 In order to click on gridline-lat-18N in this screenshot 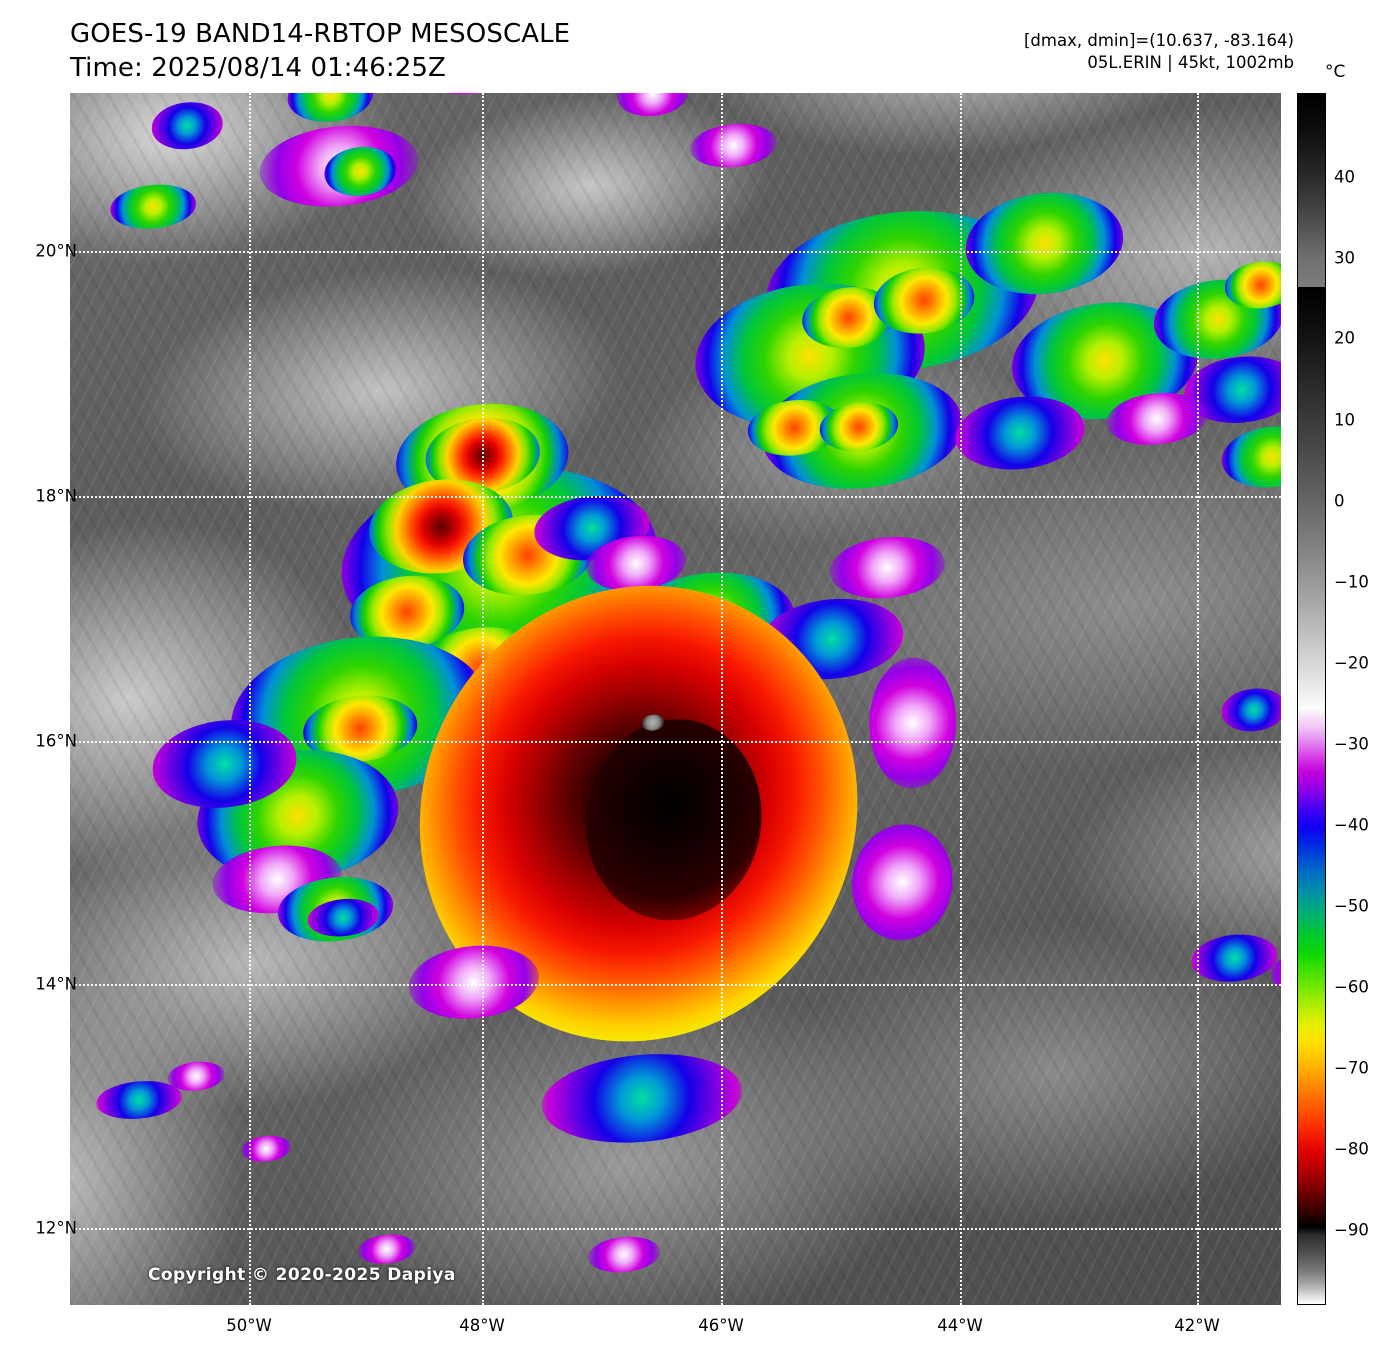, I will do `click(675, 497)`.